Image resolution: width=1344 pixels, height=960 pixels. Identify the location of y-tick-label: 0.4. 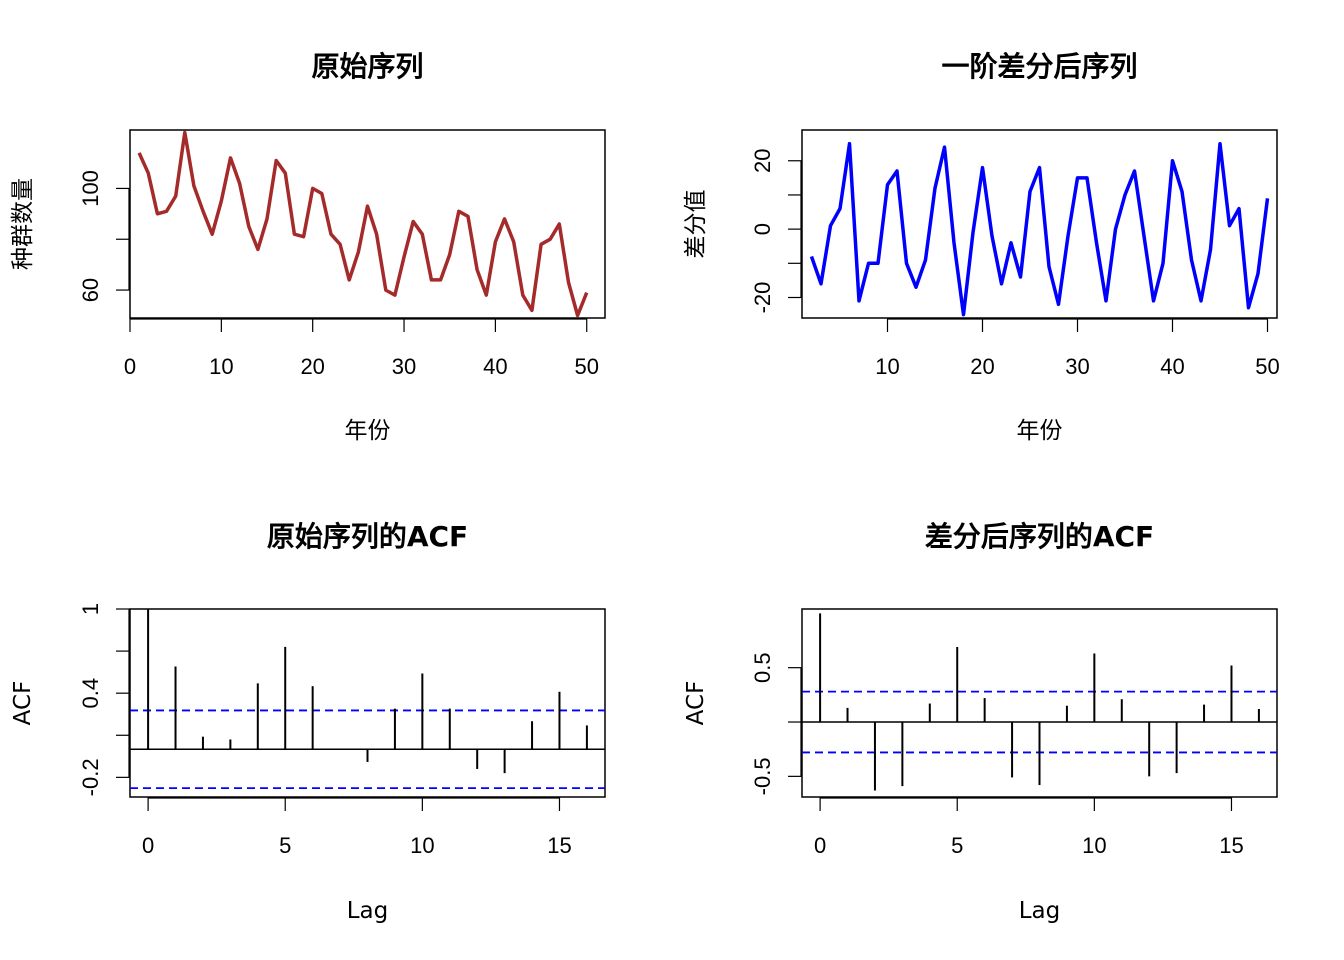
(90, 693).